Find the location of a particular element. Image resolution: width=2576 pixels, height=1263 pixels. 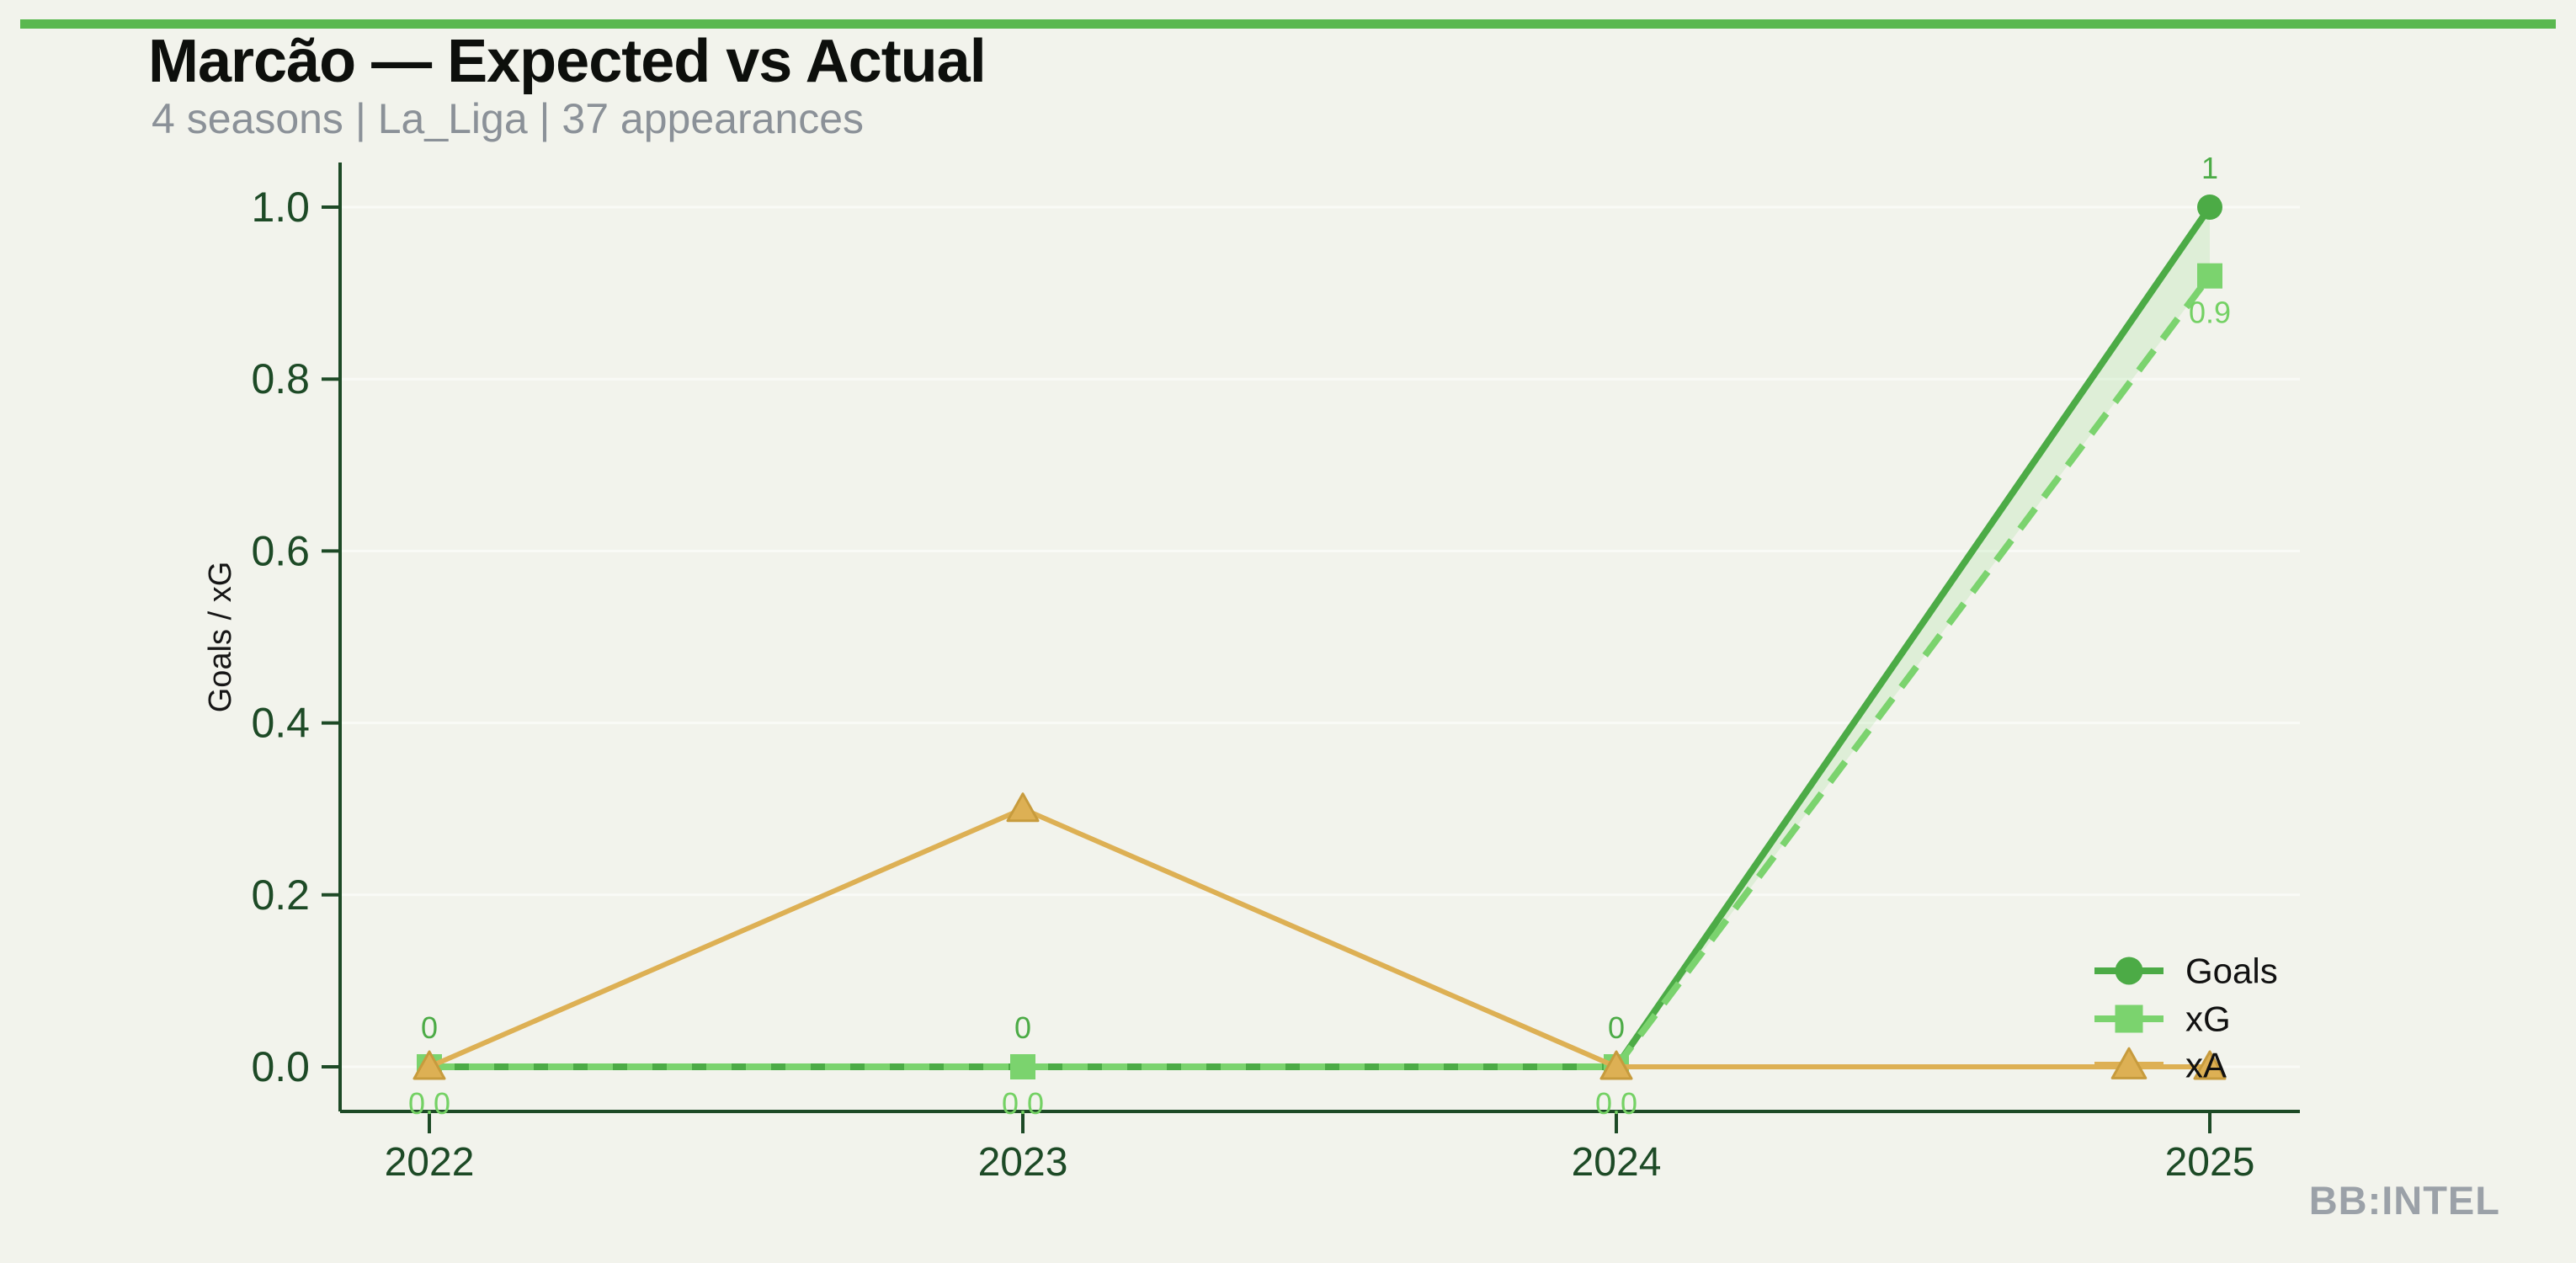

x-tick-label: 2025 is located at coordinates (2210, 1162).